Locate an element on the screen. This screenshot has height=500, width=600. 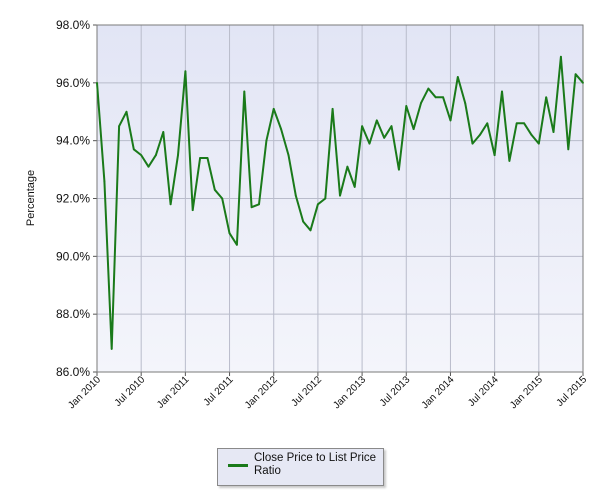
x-tick-label: Jan 2011 is located at coordinates (173, 392).